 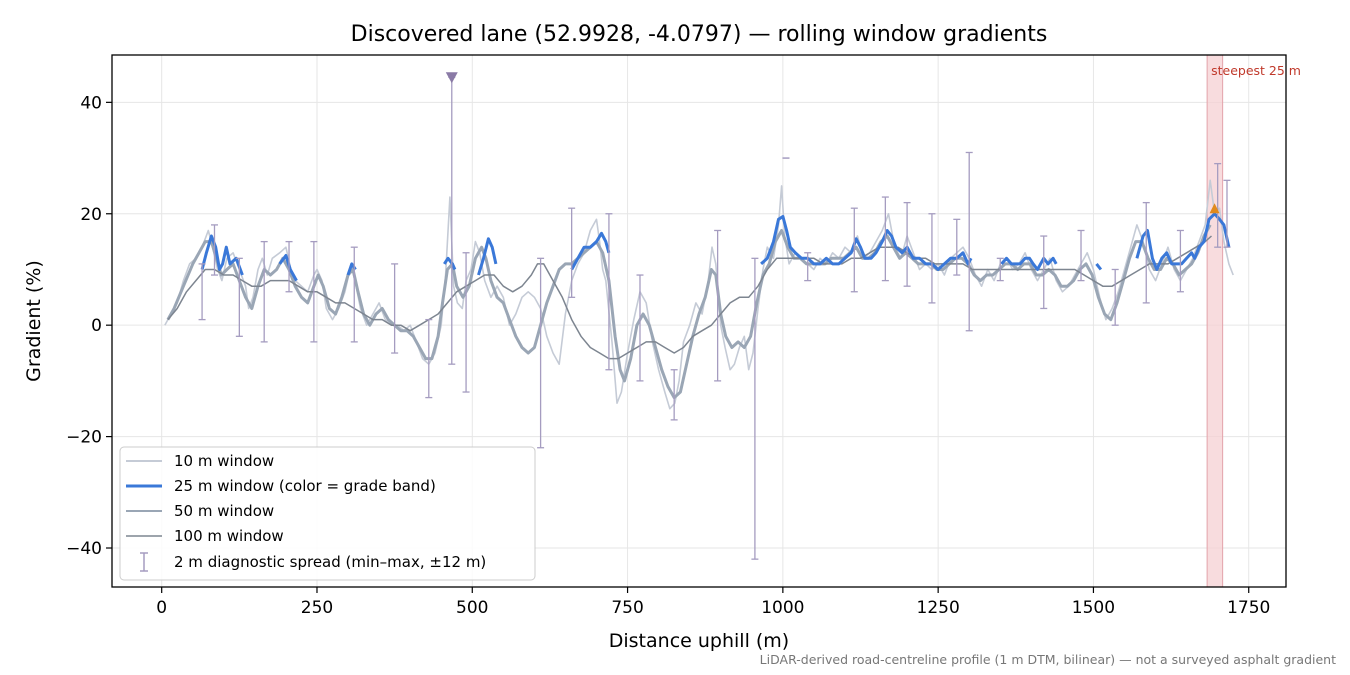 I want to click on steepest-band, so click(x=1215, y=321).